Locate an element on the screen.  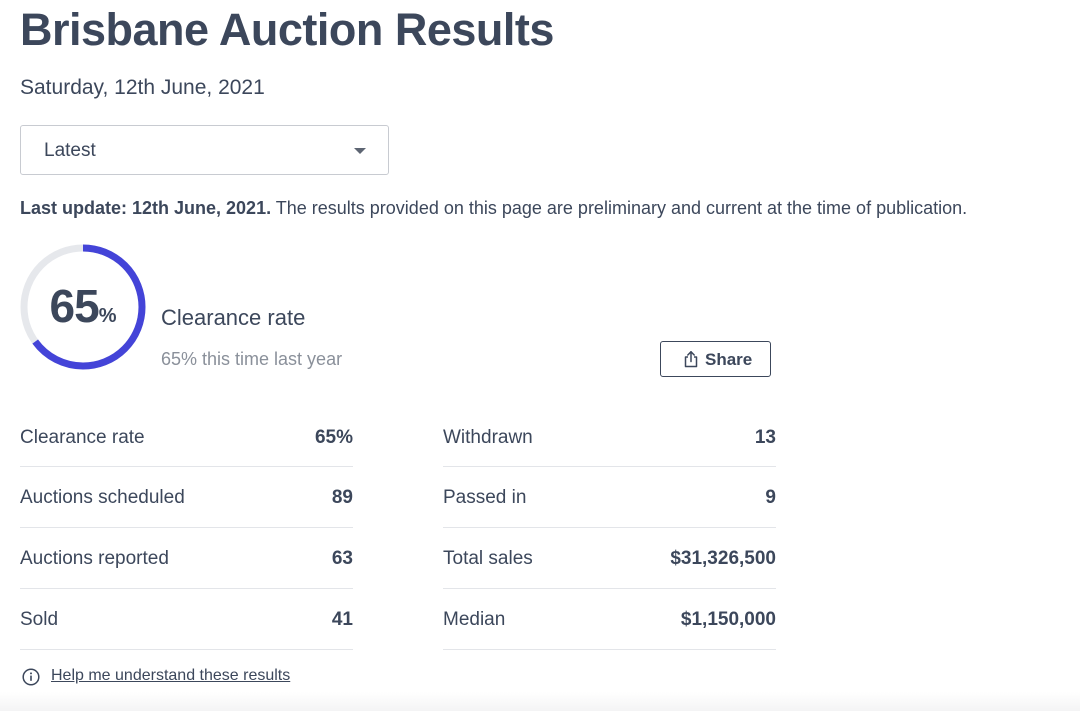
gauge-ring is located at coordinates (83, 307).